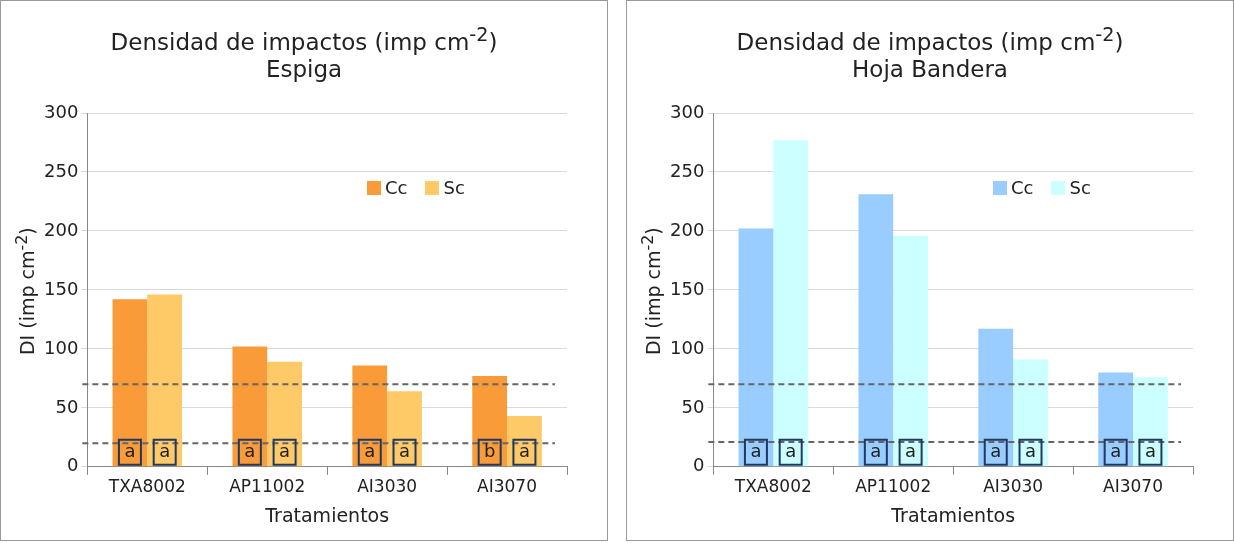 The width and height of the screenshot is (1234, 543). What do you see at coordinates (930, 69) in the screenshot?
I see `chart-subtitle: Hoja Bandera` at bounding box center [930, 69].